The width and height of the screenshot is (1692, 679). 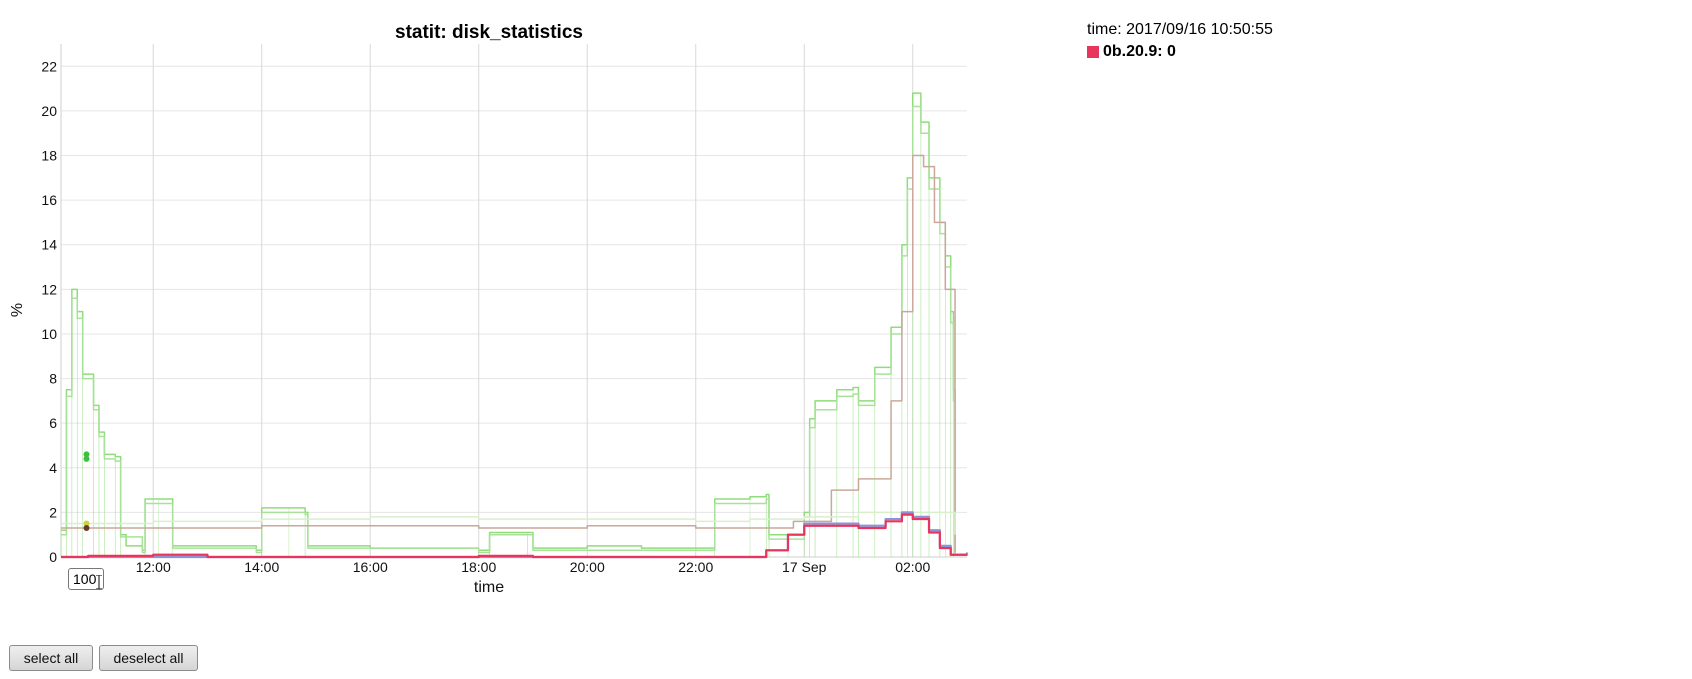 What do you see at coordinates (53, 423) in the screenshot?
I see `y-tick-label: 6` at bounding box center [53, 423].